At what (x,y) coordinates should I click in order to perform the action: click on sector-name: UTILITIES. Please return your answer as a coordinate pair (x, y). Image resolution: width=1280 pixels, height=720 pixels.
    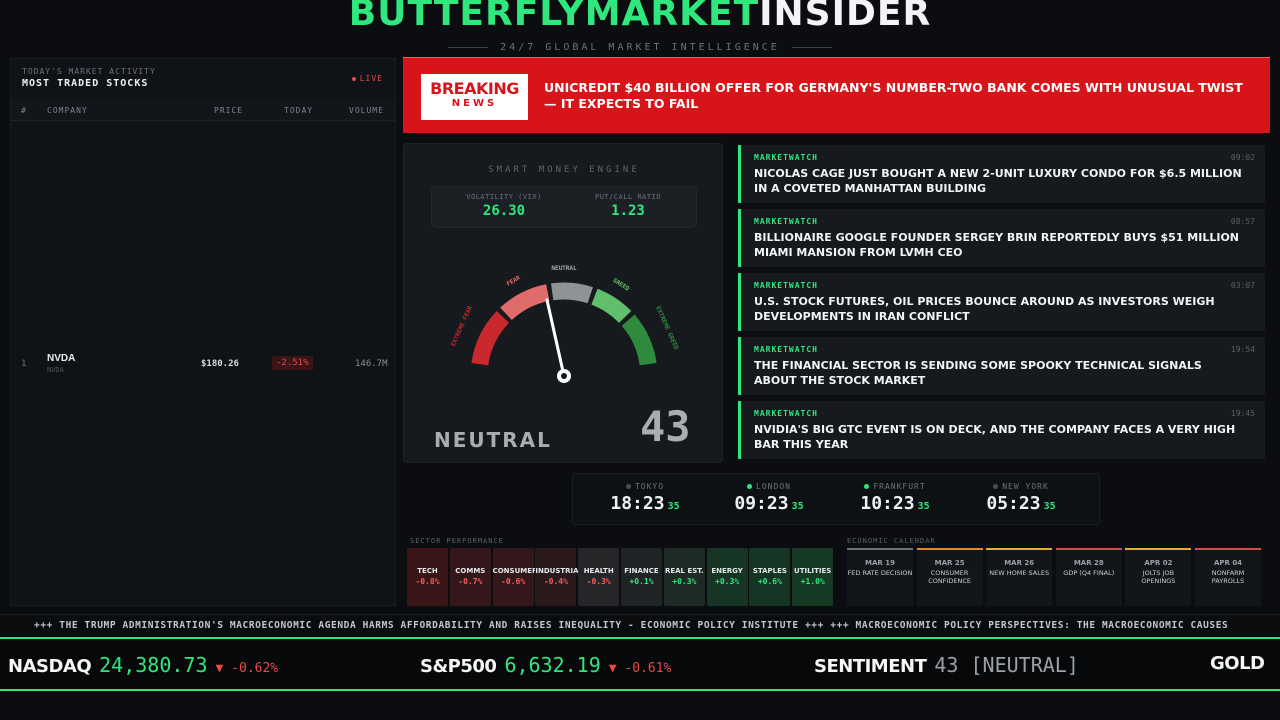
    Looking at the image, I should click on (813, 571).